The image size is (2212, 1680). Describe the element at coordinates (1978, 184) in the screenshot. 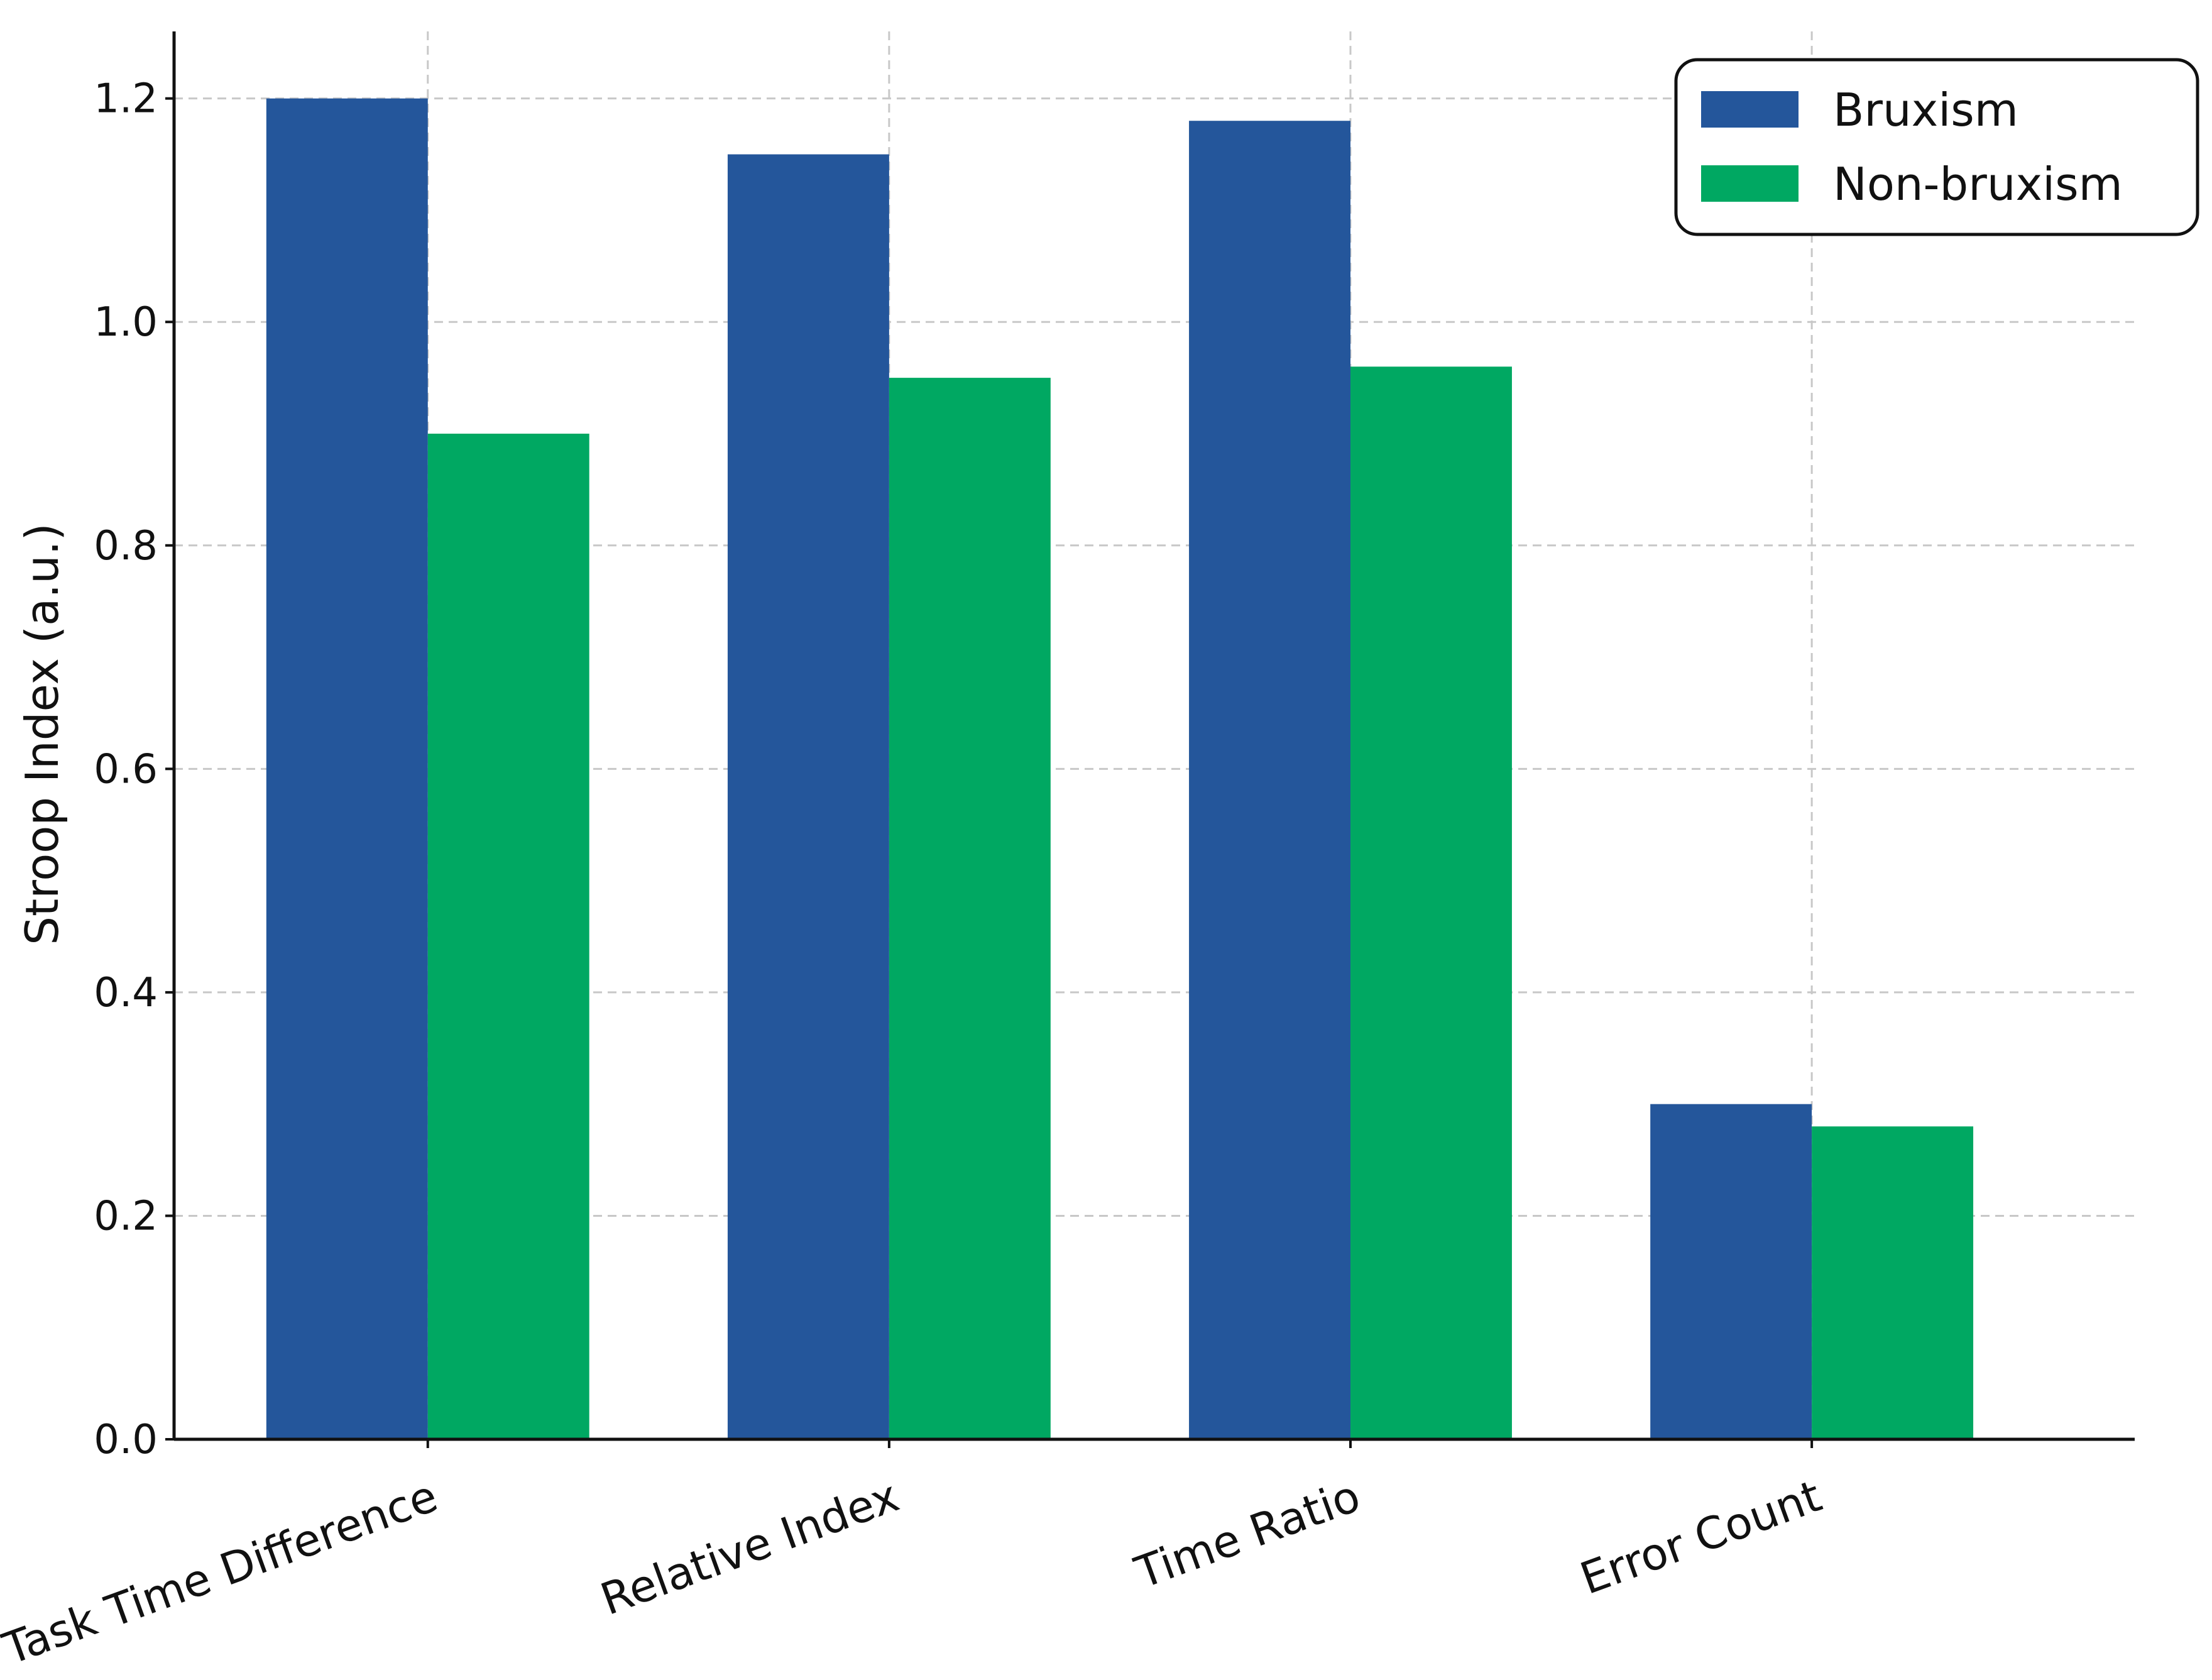

I see `legend-label-non-bruxism: Non-bruxism` at that location.